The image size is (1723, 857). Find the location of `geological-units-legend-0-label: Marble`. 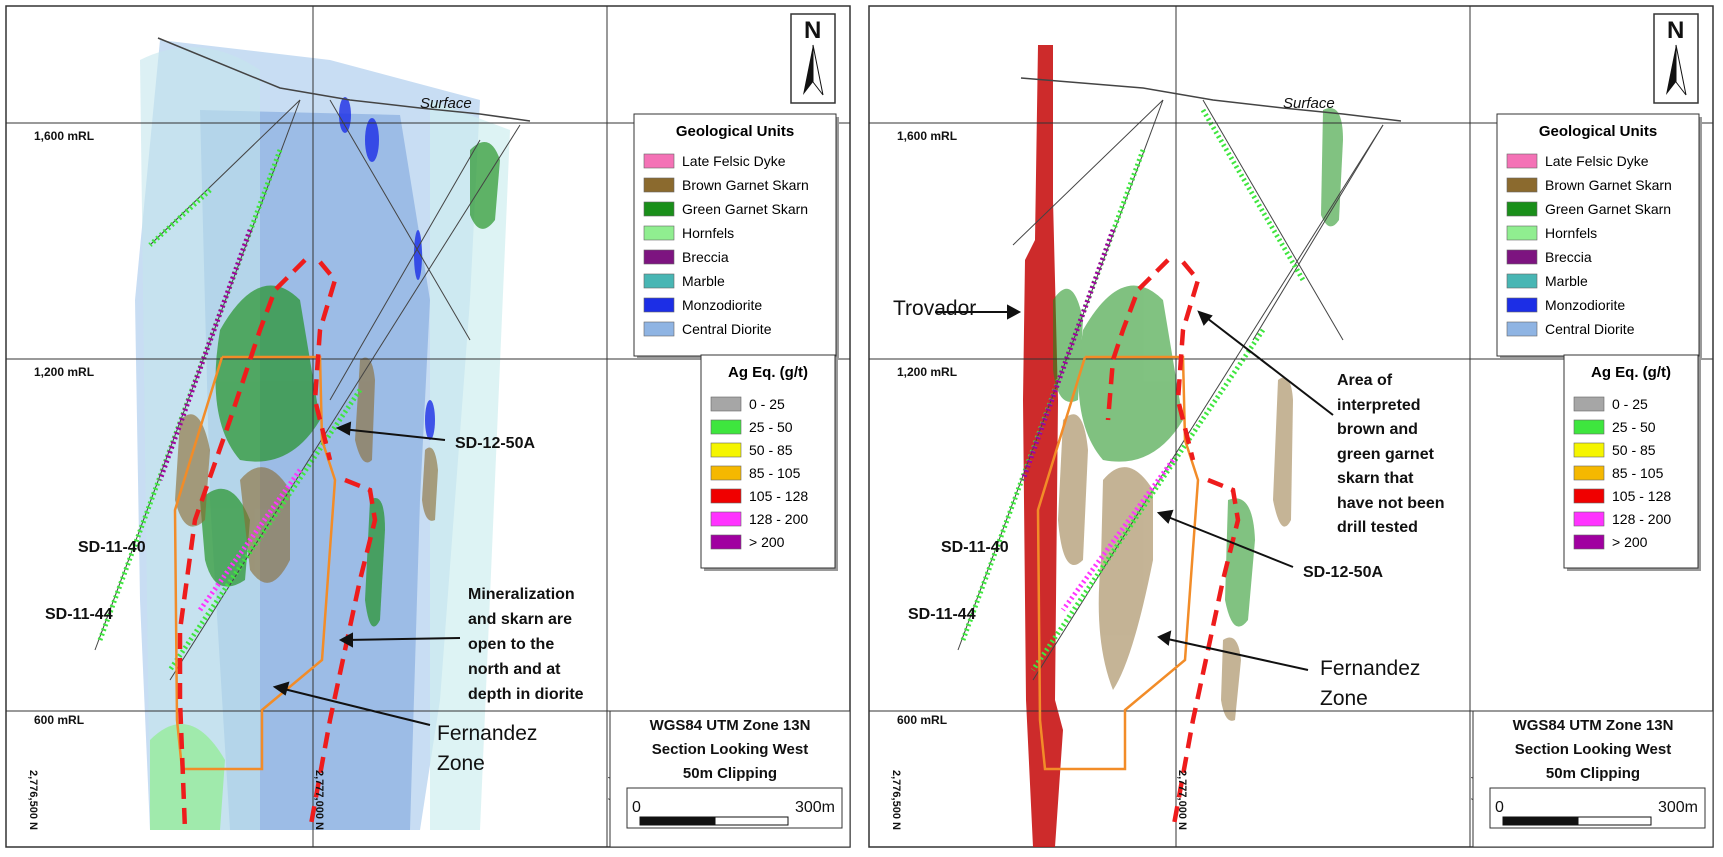

geological-units-legend-0-label: Marble is located at coordinates (703, 281).